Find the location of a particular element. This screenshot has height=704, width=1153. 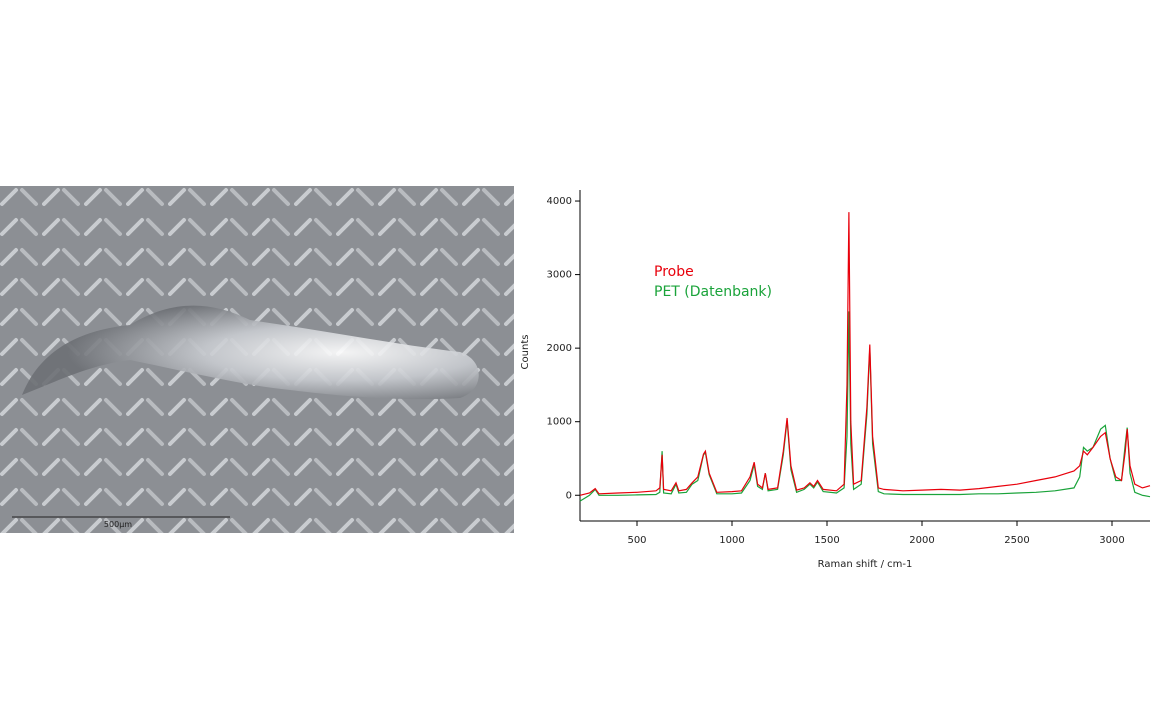

x-tick-label: 500 is located at coordinates (636, 540).